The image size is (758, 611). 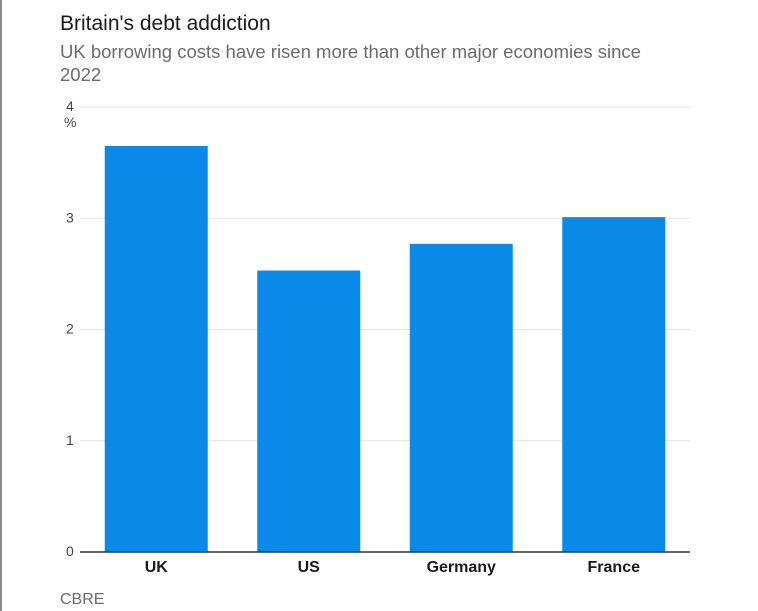 What do you see at coordinates (70, 122) in the screenshot?
I see `y-axis-unit-label: %` at bounding box center [70, 122].